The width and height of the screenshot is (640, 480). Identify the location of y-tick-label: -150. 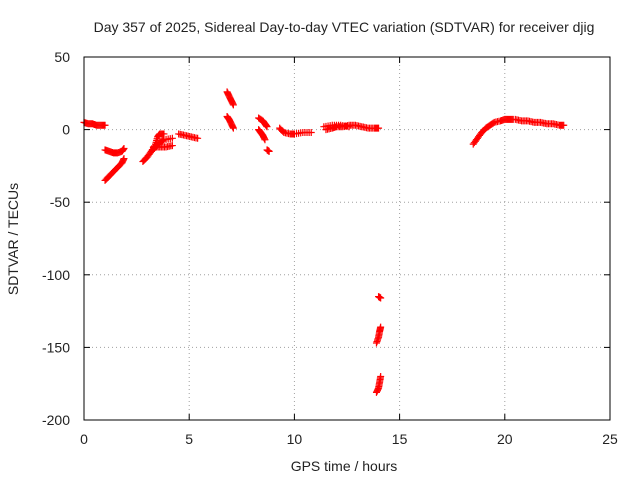
(56, 347).